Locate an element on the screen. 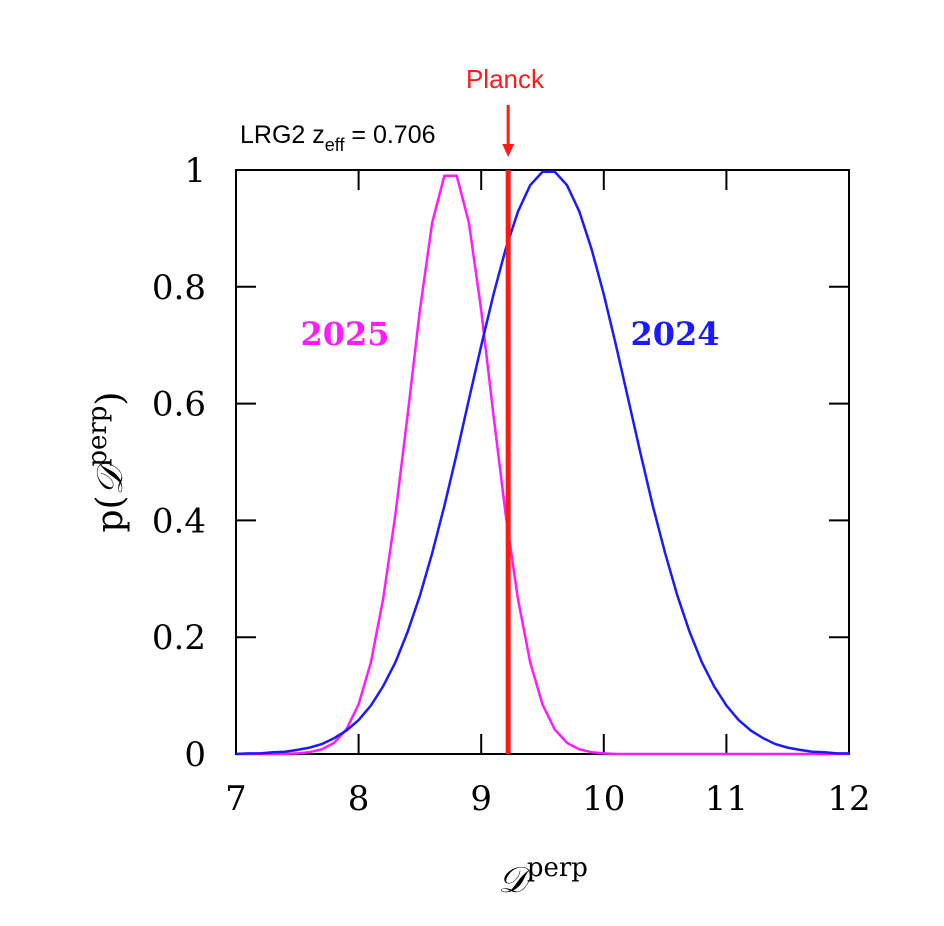 The image size is (944, 926). series-label: 2024 is located at coordinates (674, 334).